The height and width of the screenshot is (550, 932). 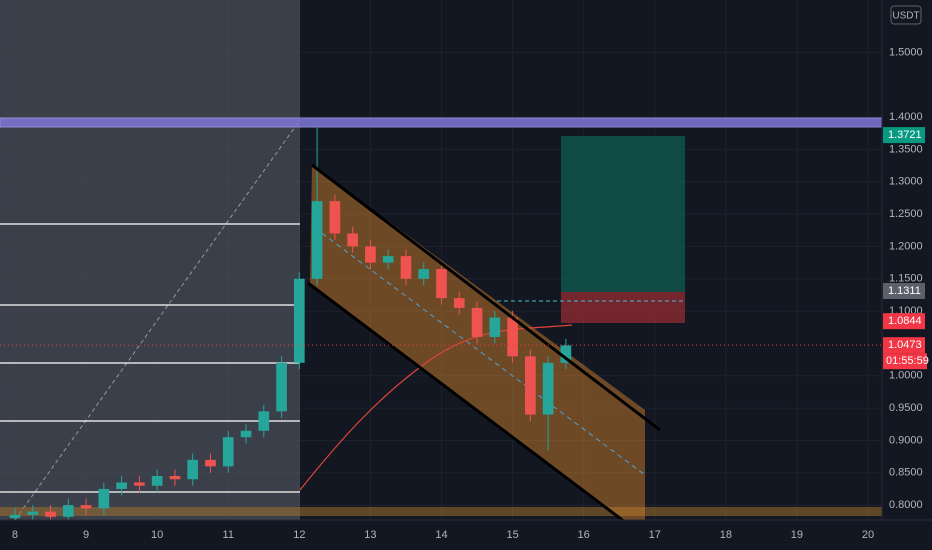 I want to click on price-tag-label: 1.1311, so click(x=904, y=291).